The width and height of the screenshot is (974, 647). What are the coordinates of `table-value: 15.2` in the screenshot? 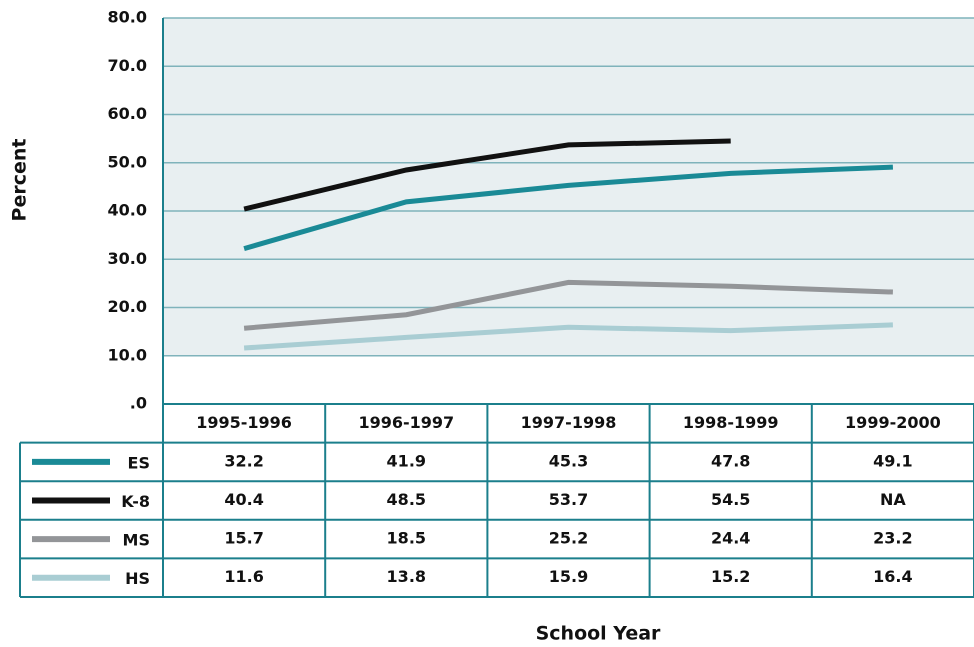 It's located at (730, 576).